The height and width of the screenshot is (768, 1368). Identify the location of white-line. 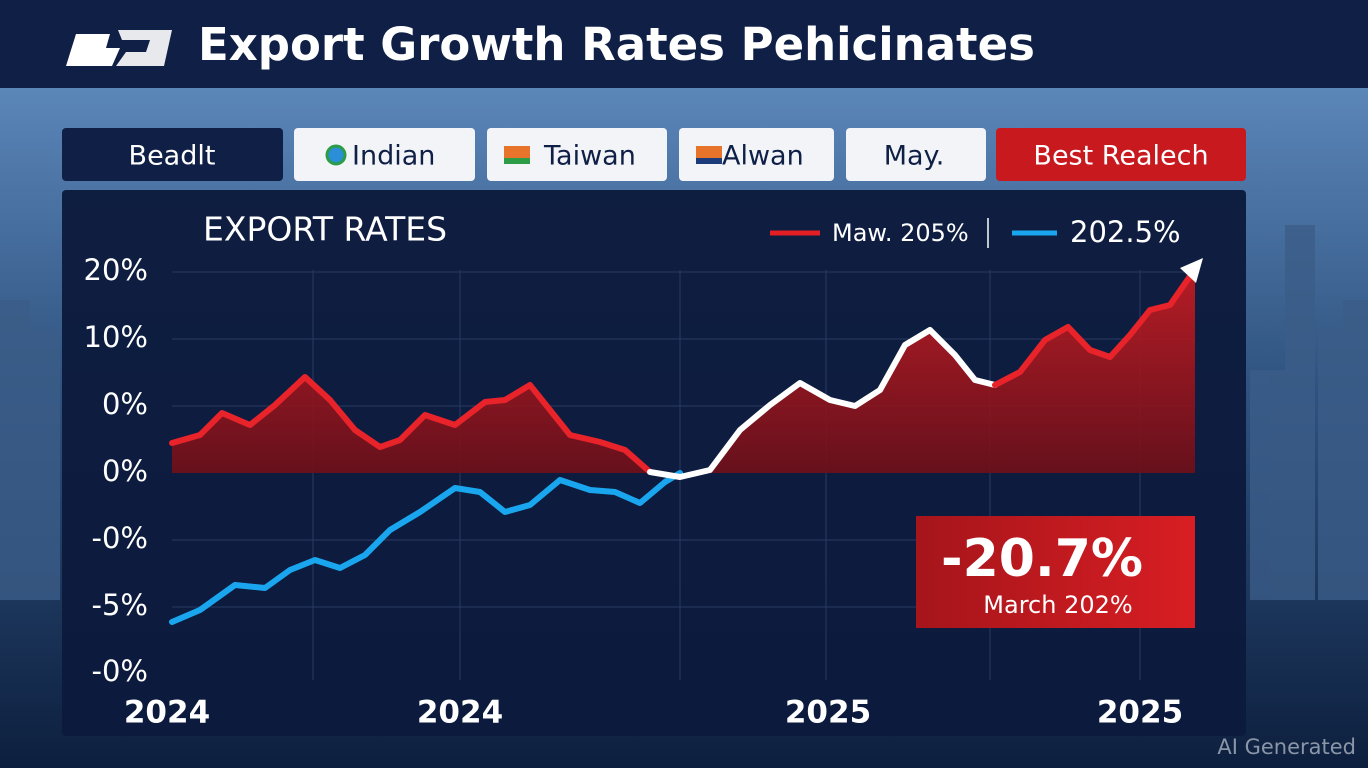
(822, 403).